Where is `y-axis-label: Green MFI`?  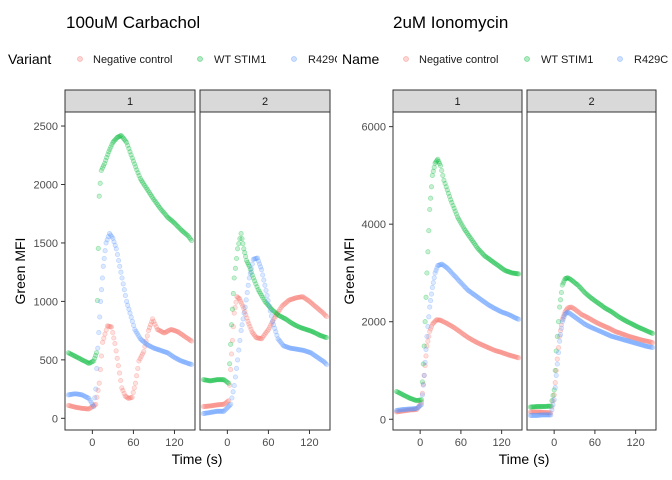
y-axis-label: Green MFI is located at coordinates (20, 271).